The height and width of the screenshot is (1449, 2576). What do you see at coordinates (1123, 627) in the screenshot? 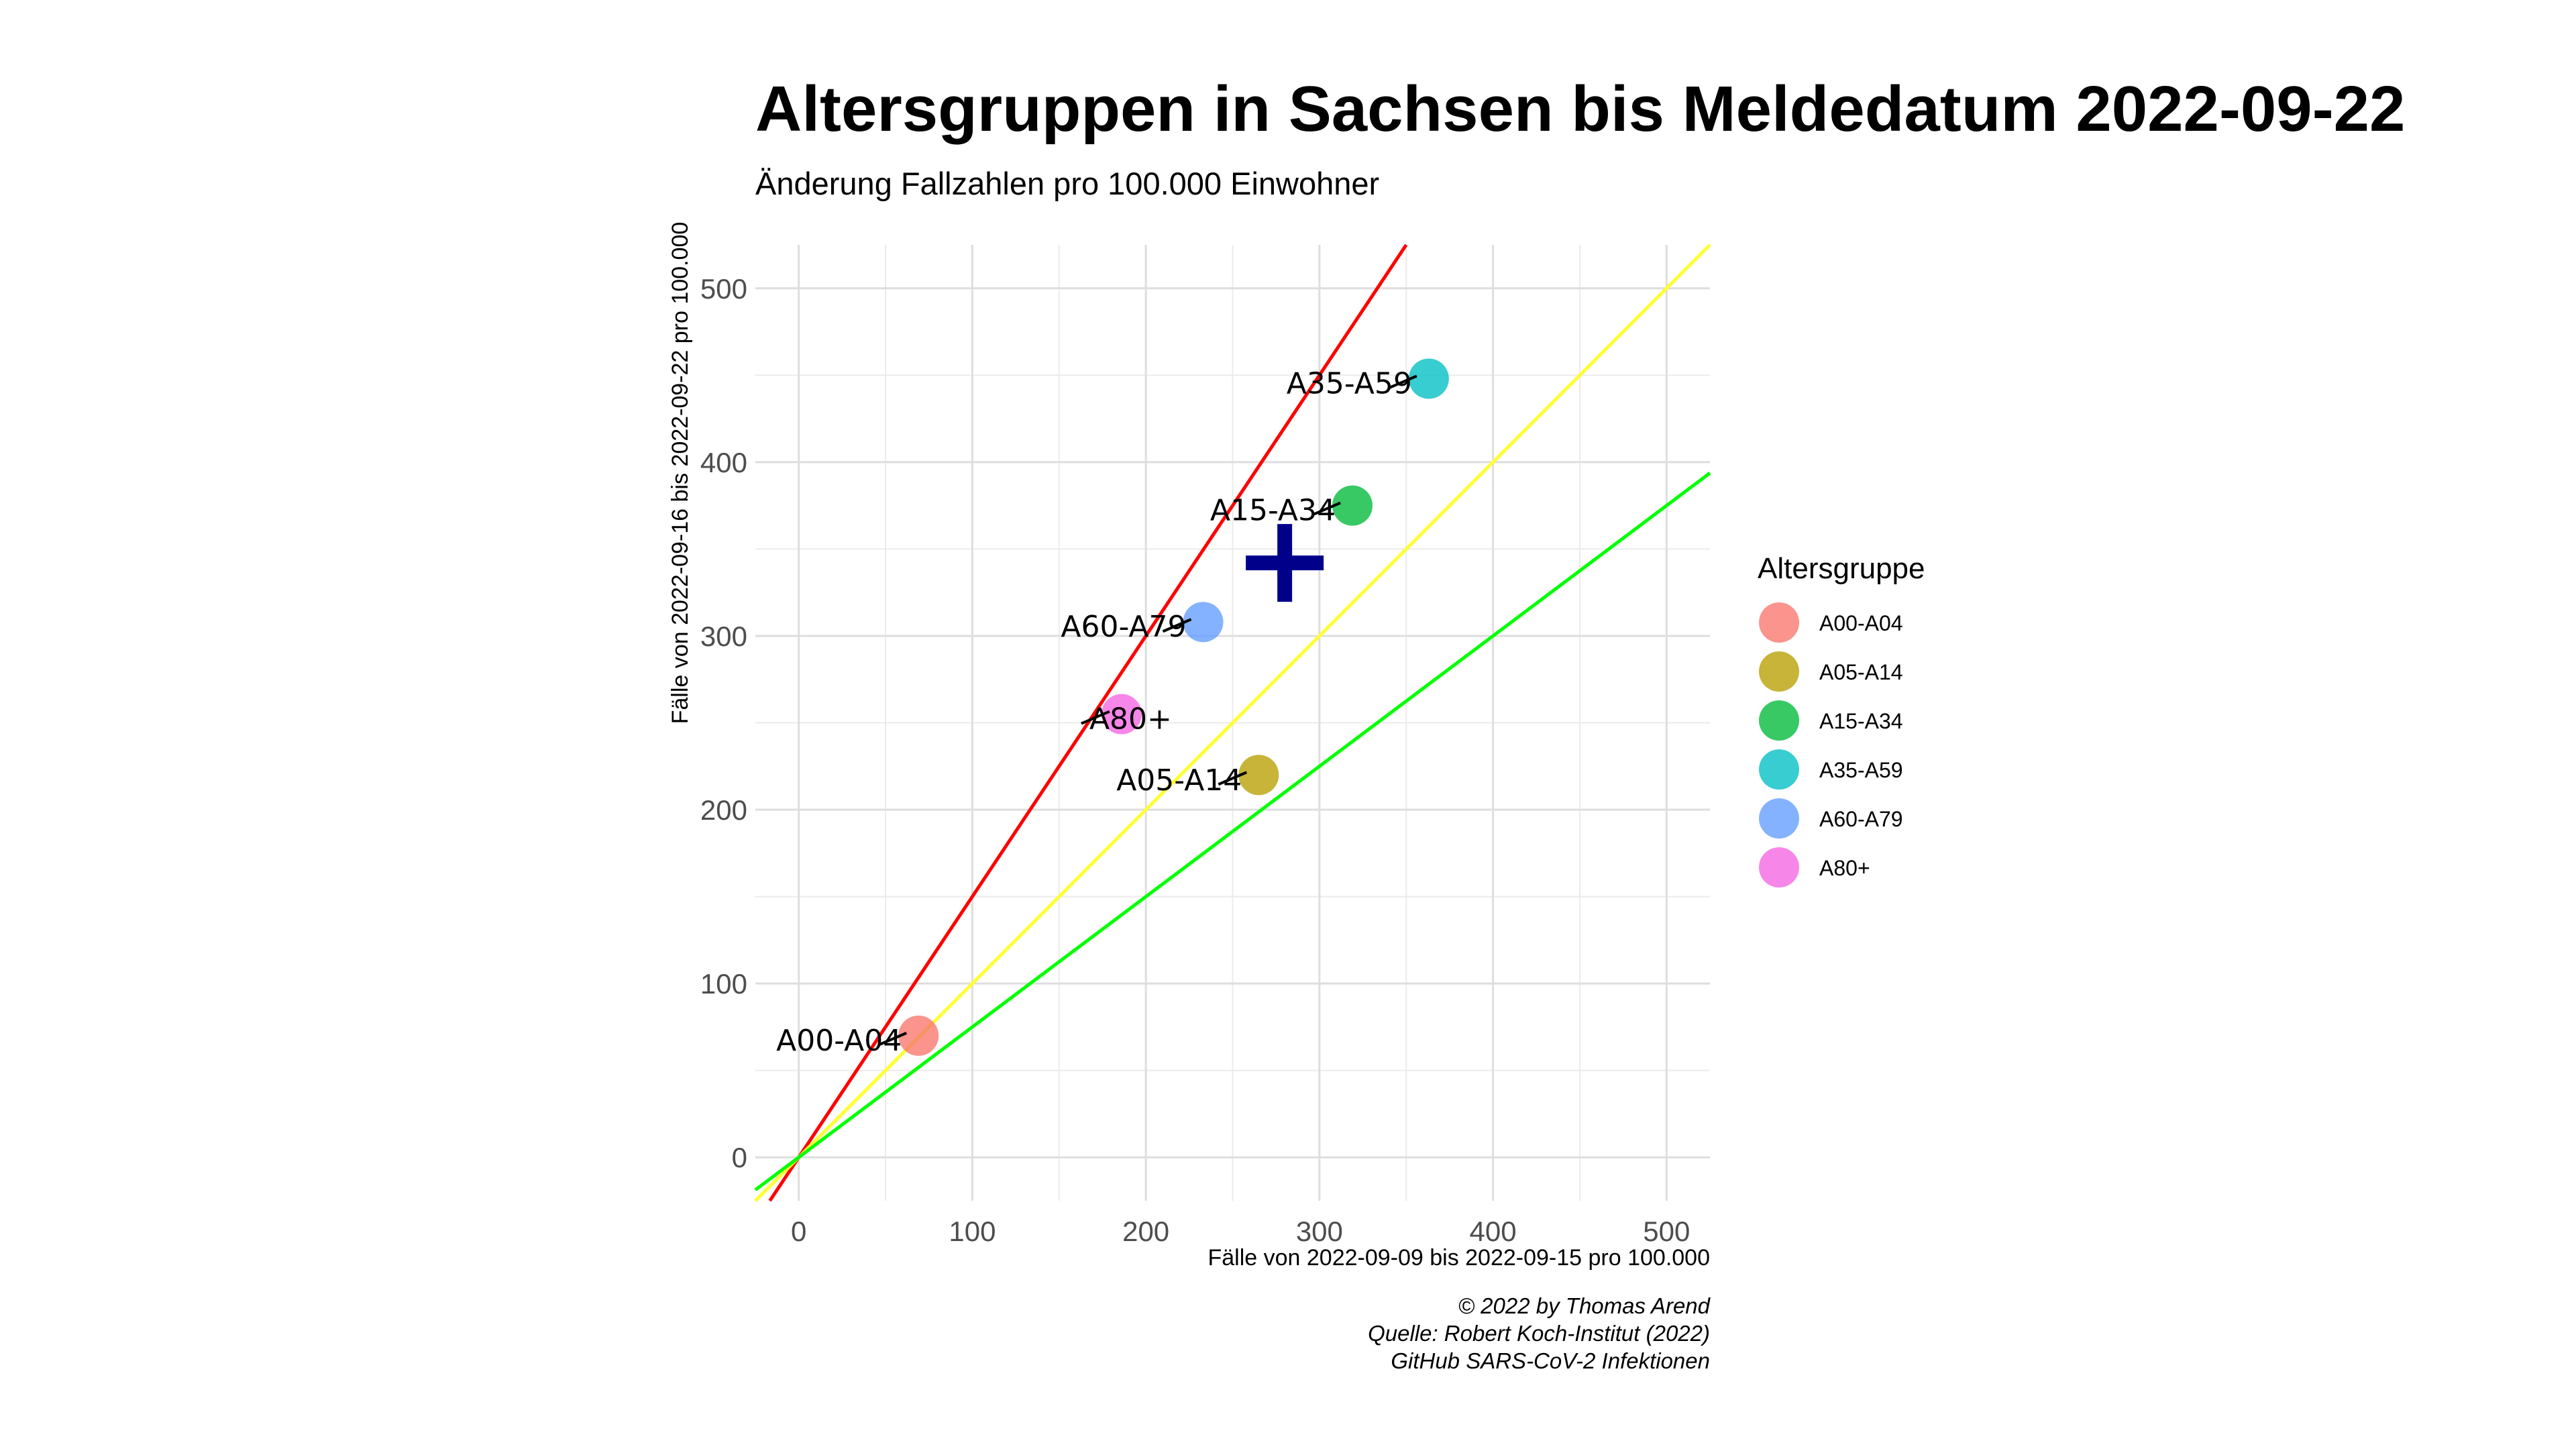
I see `point-label: A60-A79` at bounding box center [1123, 627].